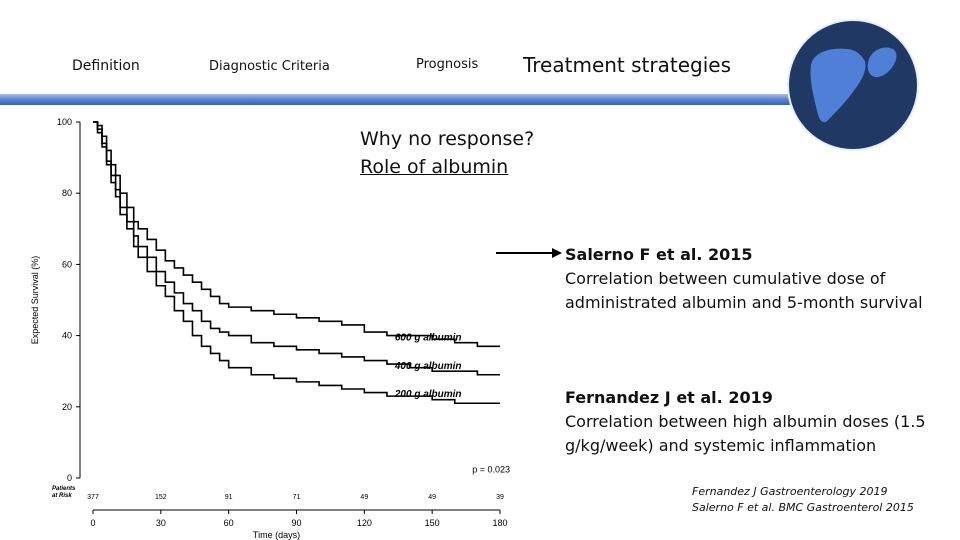 The height and width of the screenshot is (540, 960). I want to click on y-tick-label: 0, so click(69, 478).